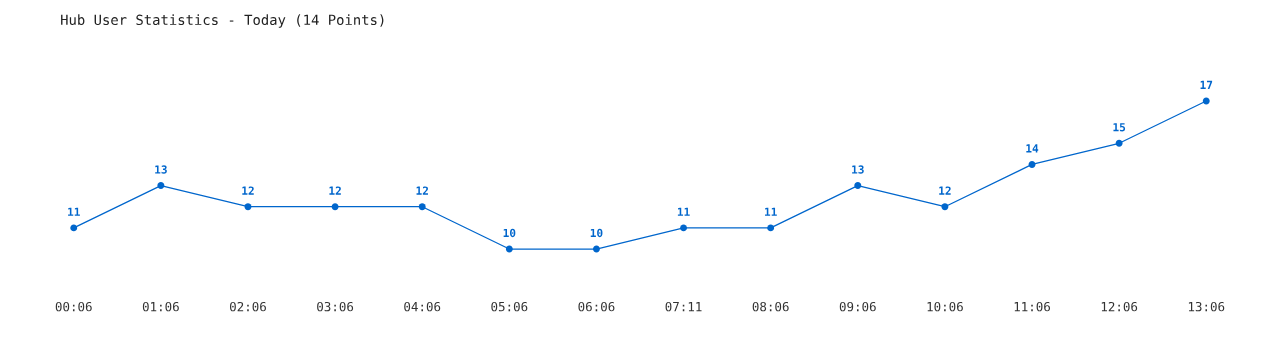 Image resolution: width=1280 pixels, height=350 pixels. I want to click on x-tick-label: 05:06, so click(509, 306).